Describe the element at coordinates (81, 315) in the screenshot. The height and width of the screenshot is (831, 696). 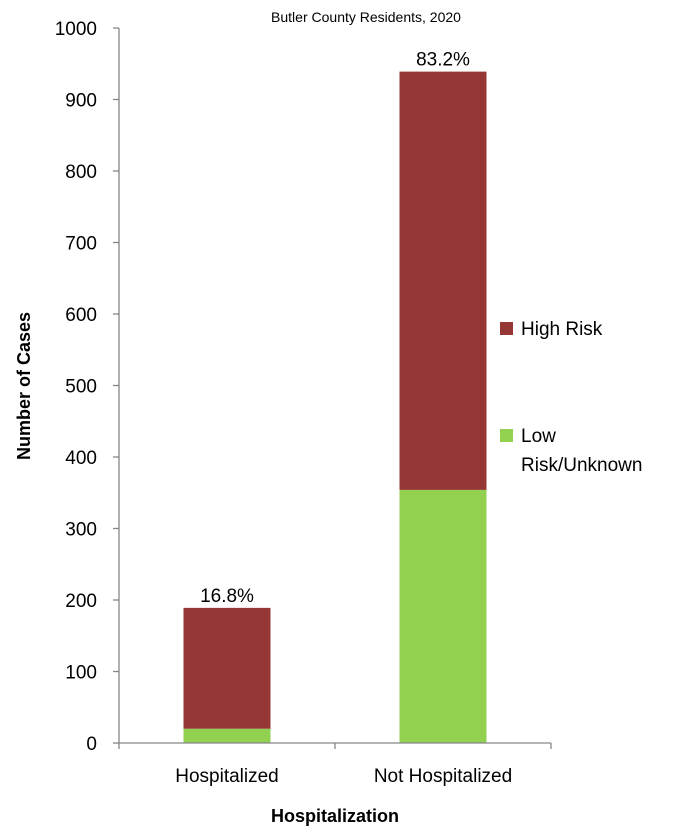
I see `y-tick-label: 600` at that location.